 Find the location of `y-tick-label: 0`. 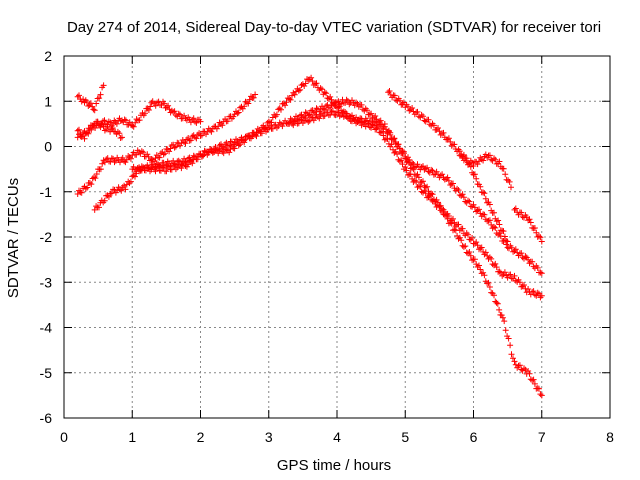

y-tick-label: 0 is located at coordinates (48, 147).